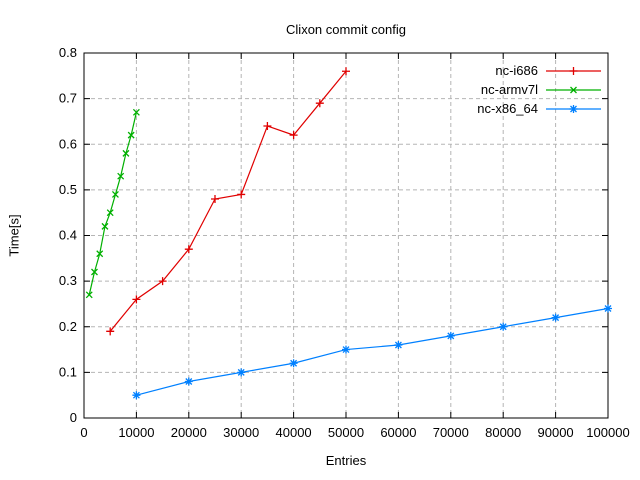  What do you see at coordinates (503, 432) in the screenshot?
I see `x-tick-label: 80000` at bounding box center [503, 432].